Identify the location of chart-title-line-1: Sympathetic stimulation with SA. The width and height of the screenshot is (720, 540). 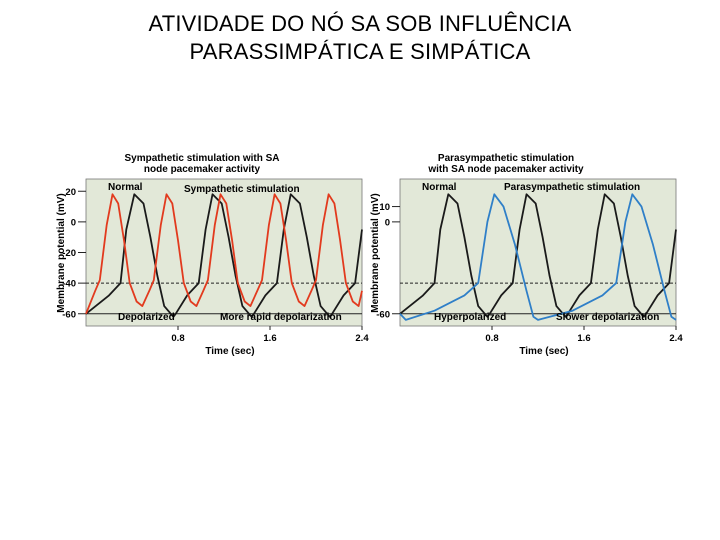
(201, 158).